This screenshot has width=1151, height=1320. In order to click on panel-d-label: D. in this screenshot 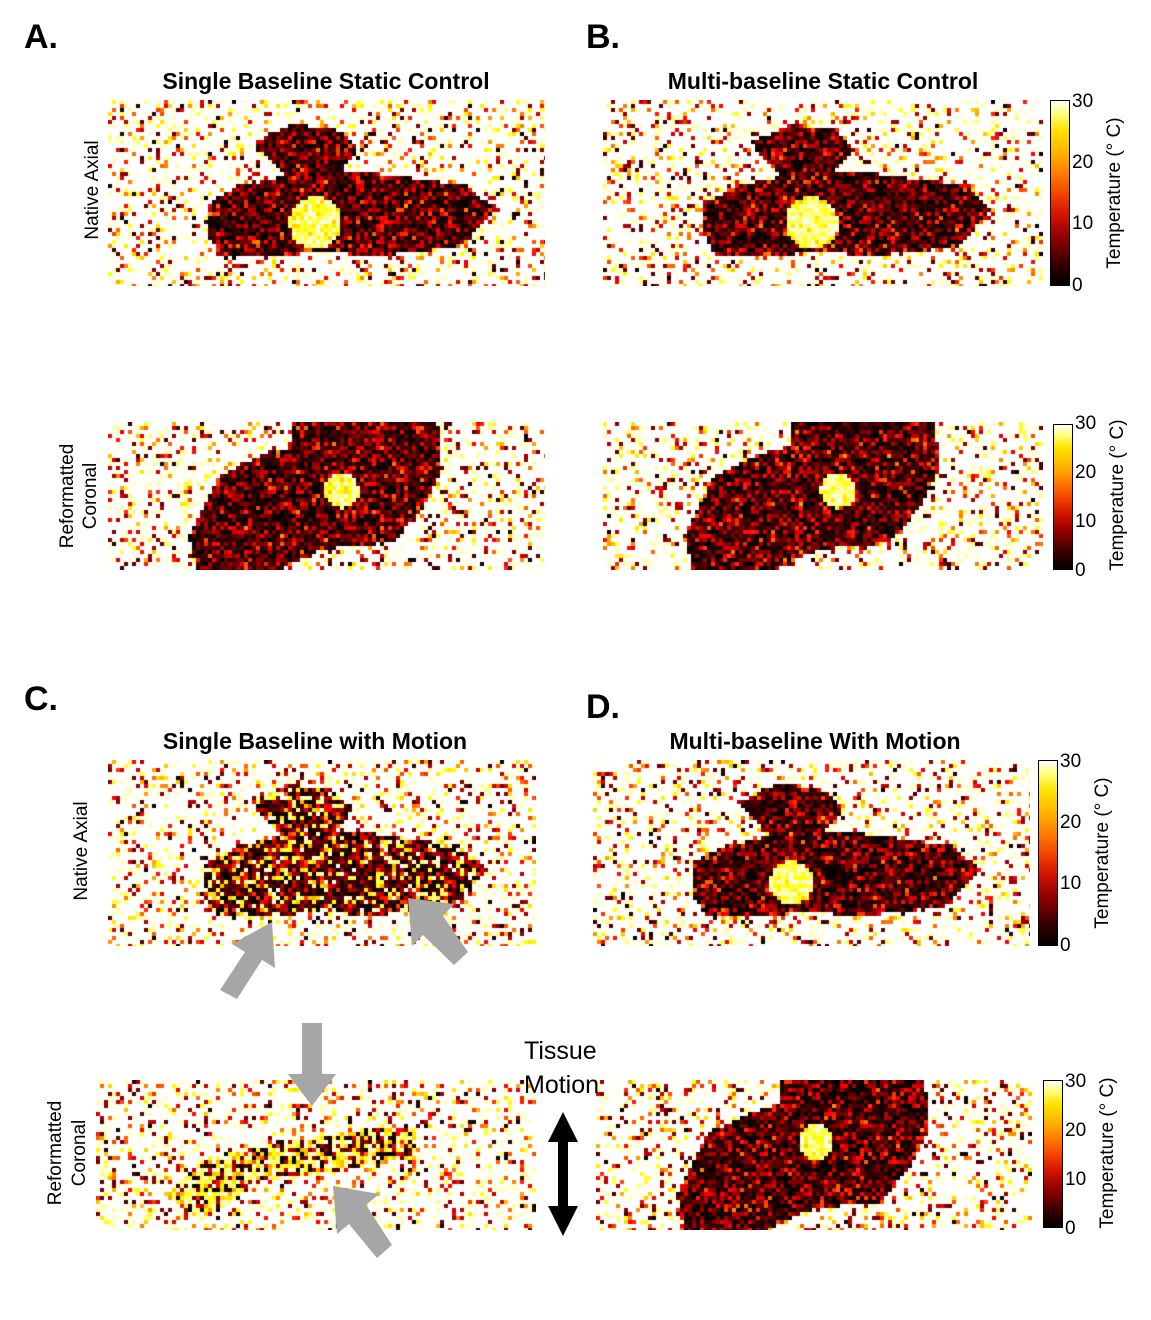, I will do `click(603, 707)`.